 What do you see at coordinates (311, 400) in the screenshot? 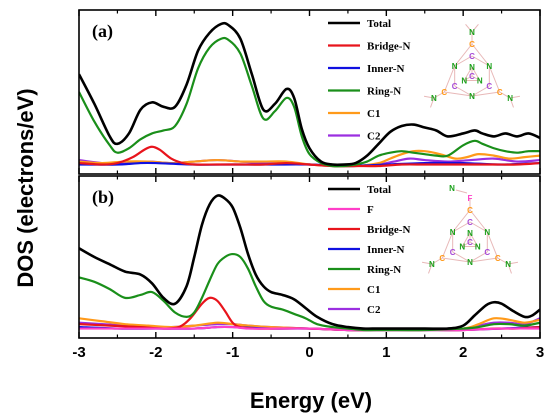
I see `x-axis-title: Energy (eV)` at bounding box center [311, 400].